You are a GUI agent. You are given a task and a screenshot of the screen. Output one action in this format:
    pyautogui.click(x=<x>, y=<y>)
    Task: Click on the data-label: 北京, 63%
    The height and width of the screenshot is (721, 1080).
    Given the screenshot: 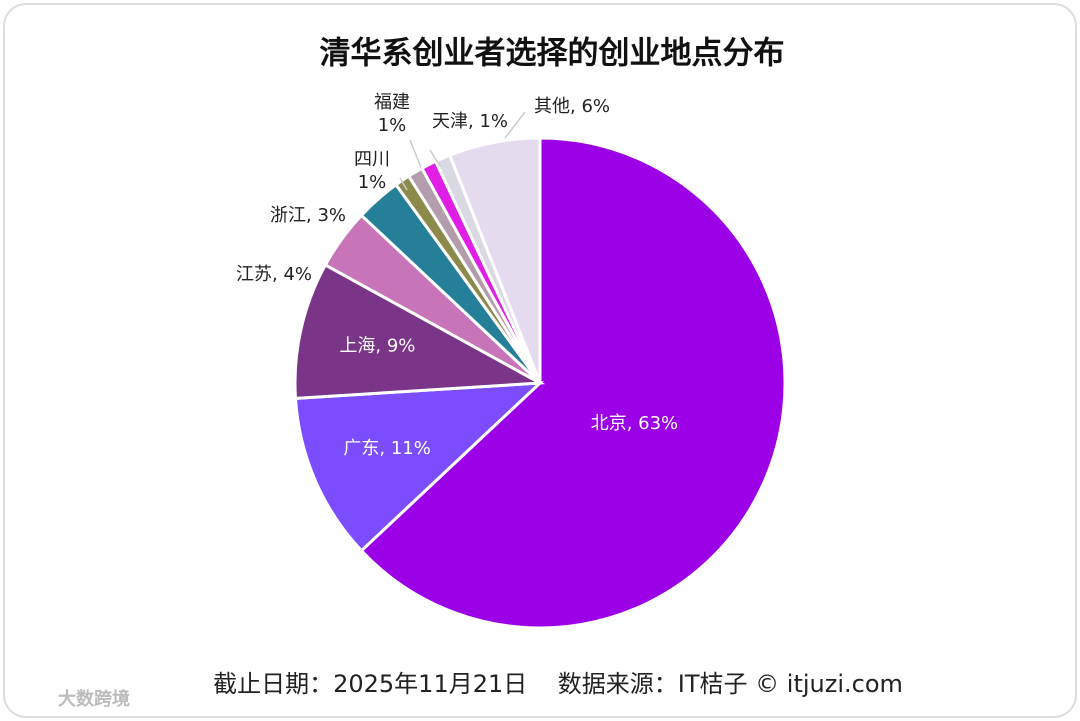 What is the action you would take?
    pyautogui.click(x=634, y=423)
    